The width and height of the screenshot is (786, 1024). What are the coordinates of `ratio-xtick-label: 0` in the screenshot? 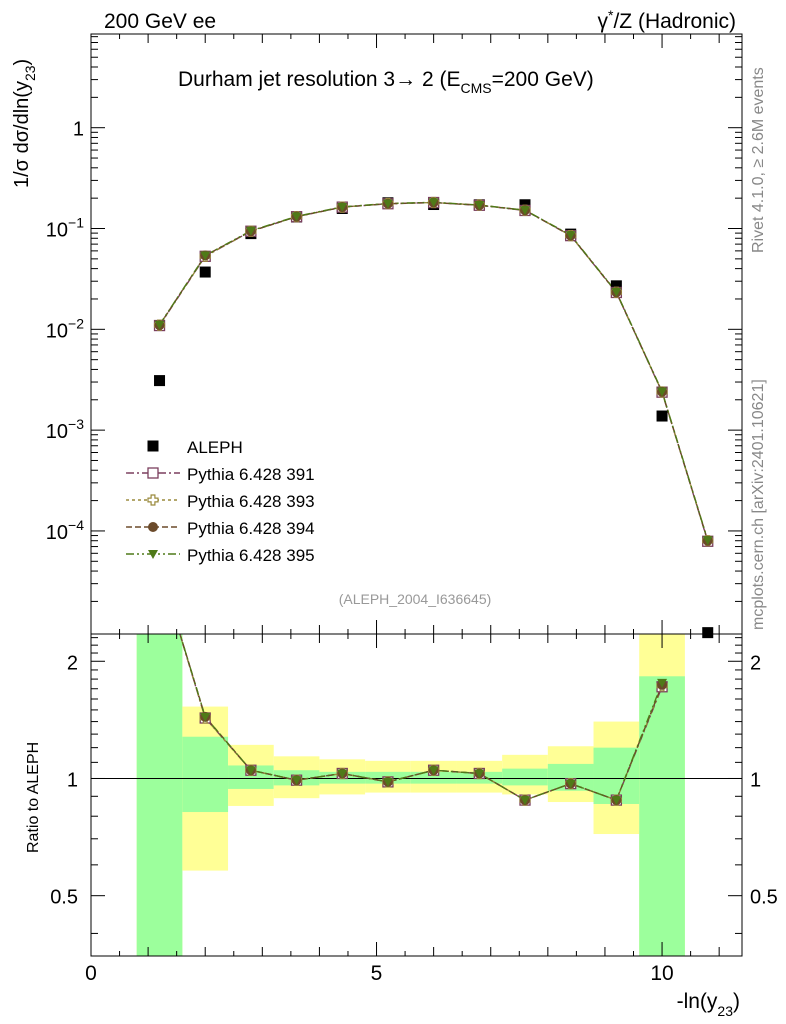 It's located at (91, 973).